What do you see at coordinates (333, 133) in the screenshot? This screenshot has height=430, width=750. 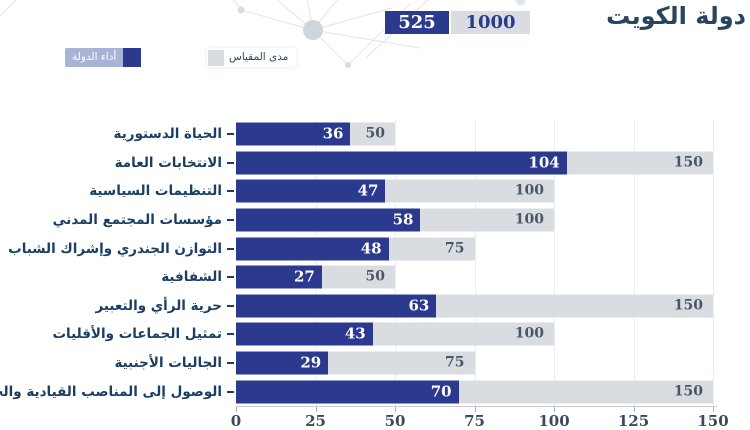 I see `bar-value-label: 36` at bounding box center [333, 133].